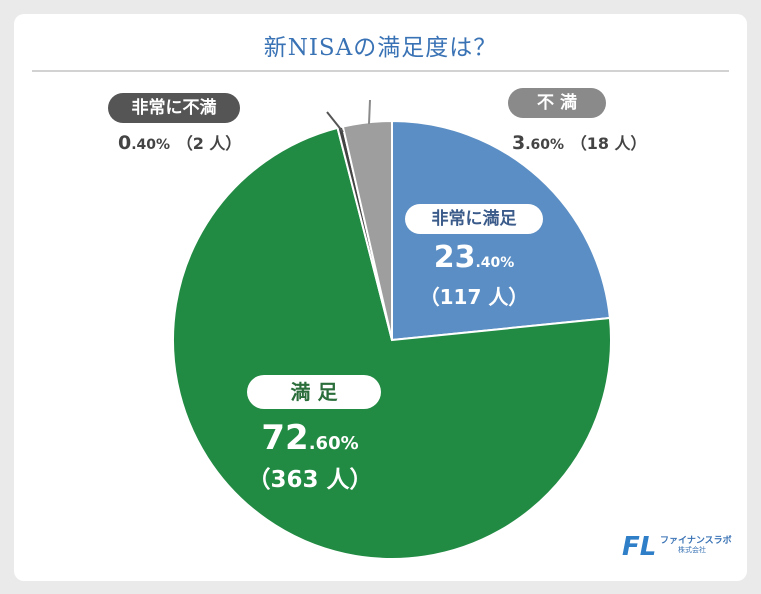  What do you see at coordinates (692, 550) in the screenshot?
I see `brand-sub: 株式会社` at bounding box center [692, 550].